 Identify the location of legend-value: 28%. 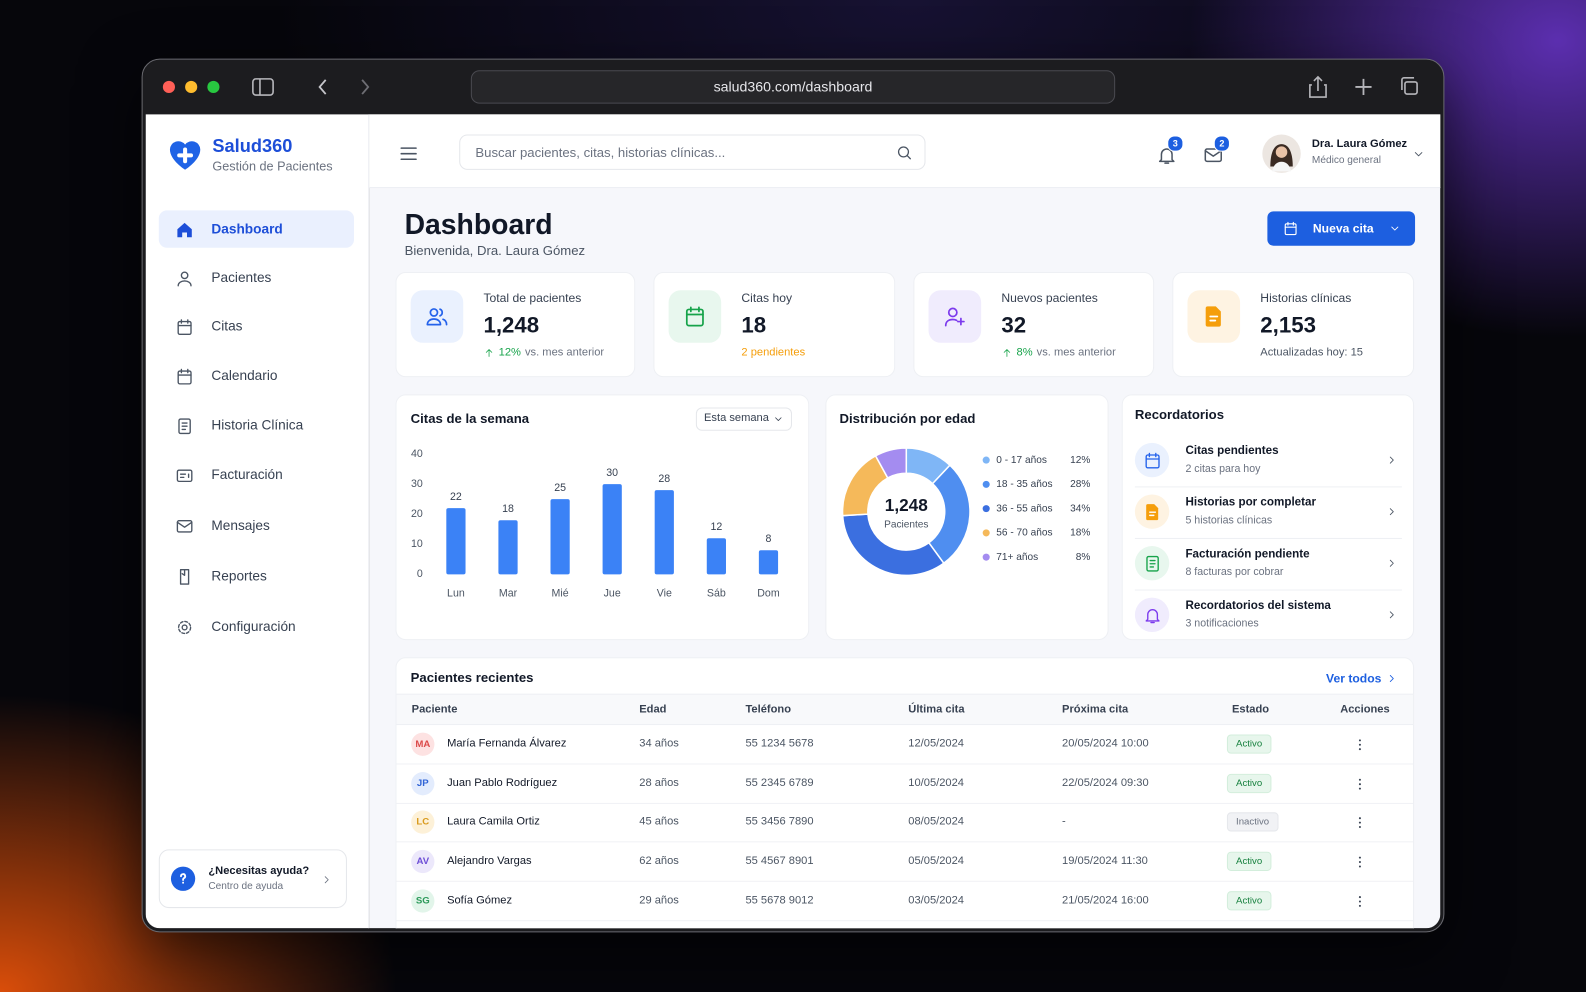
(1080, 484).